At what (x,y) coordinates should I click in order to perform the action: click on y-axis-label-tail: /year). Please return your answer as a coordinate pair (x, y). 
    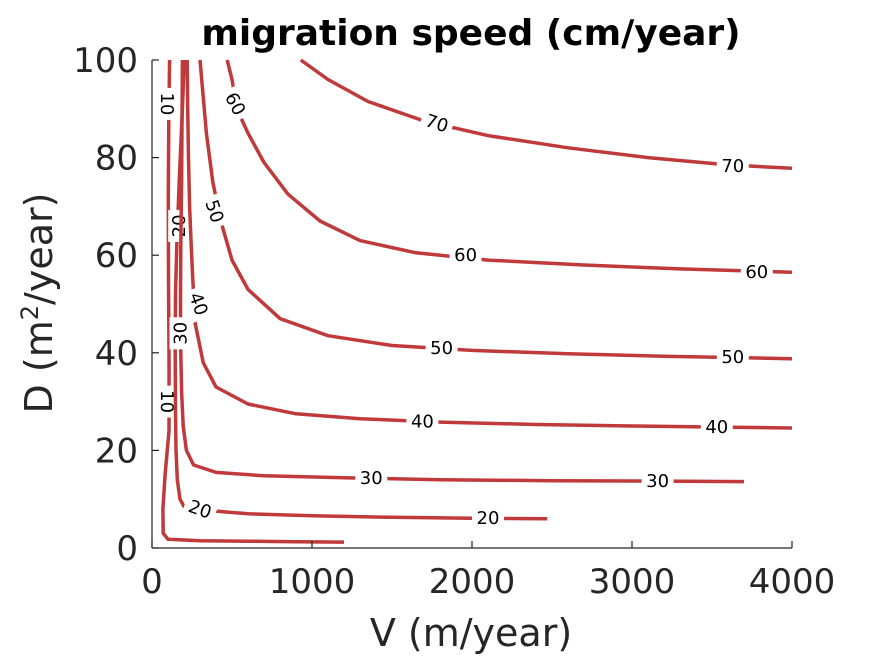
    Looking at the image, I should click on (39, 249).